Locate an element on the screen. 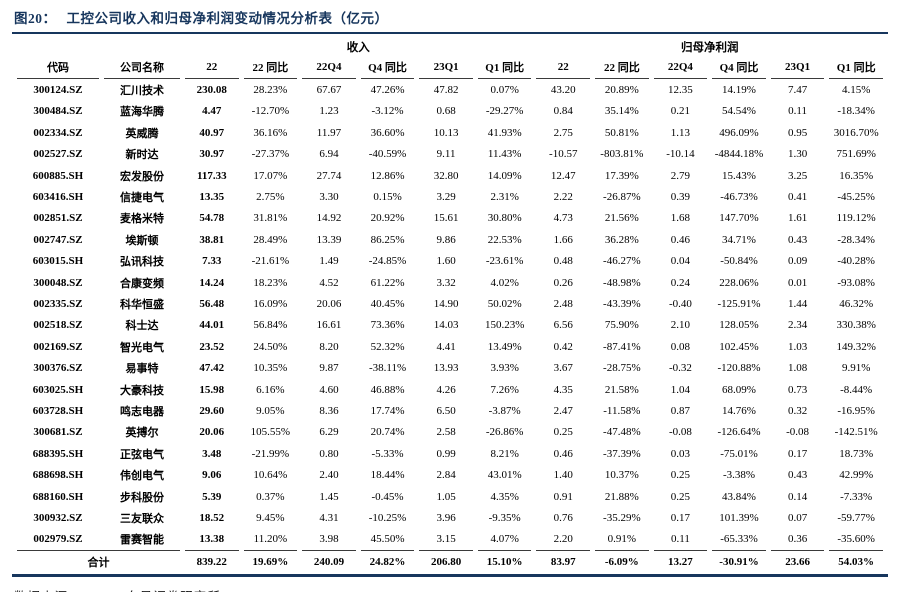 The width and height of the screenshot is (900, 592). cell-np-22: 3.67 is located at coordinates (563, 368).